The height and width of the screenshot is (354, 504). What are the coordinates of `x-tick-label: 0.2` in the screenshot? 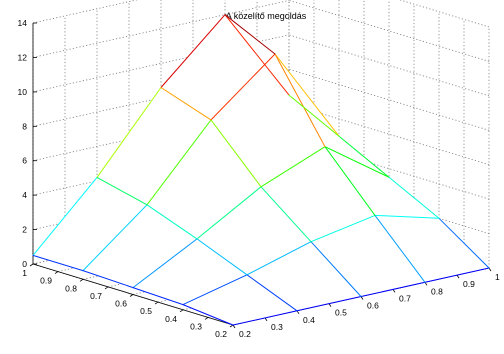 It's located at (245, 334).